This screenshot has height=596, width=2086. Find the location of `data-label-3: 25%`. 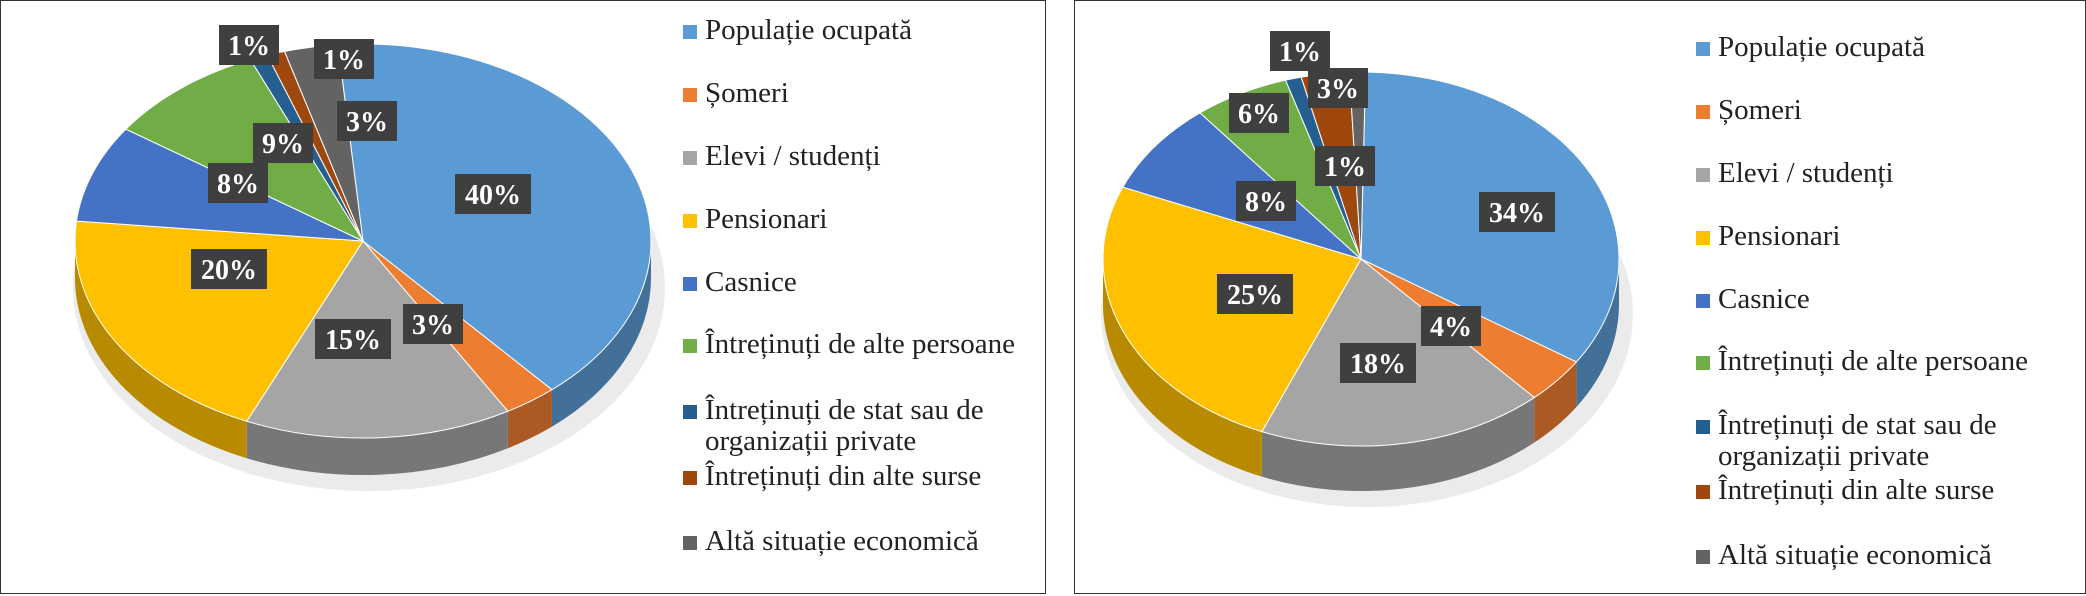

data-label-3: 25% is located at coordinates (1255, 294).